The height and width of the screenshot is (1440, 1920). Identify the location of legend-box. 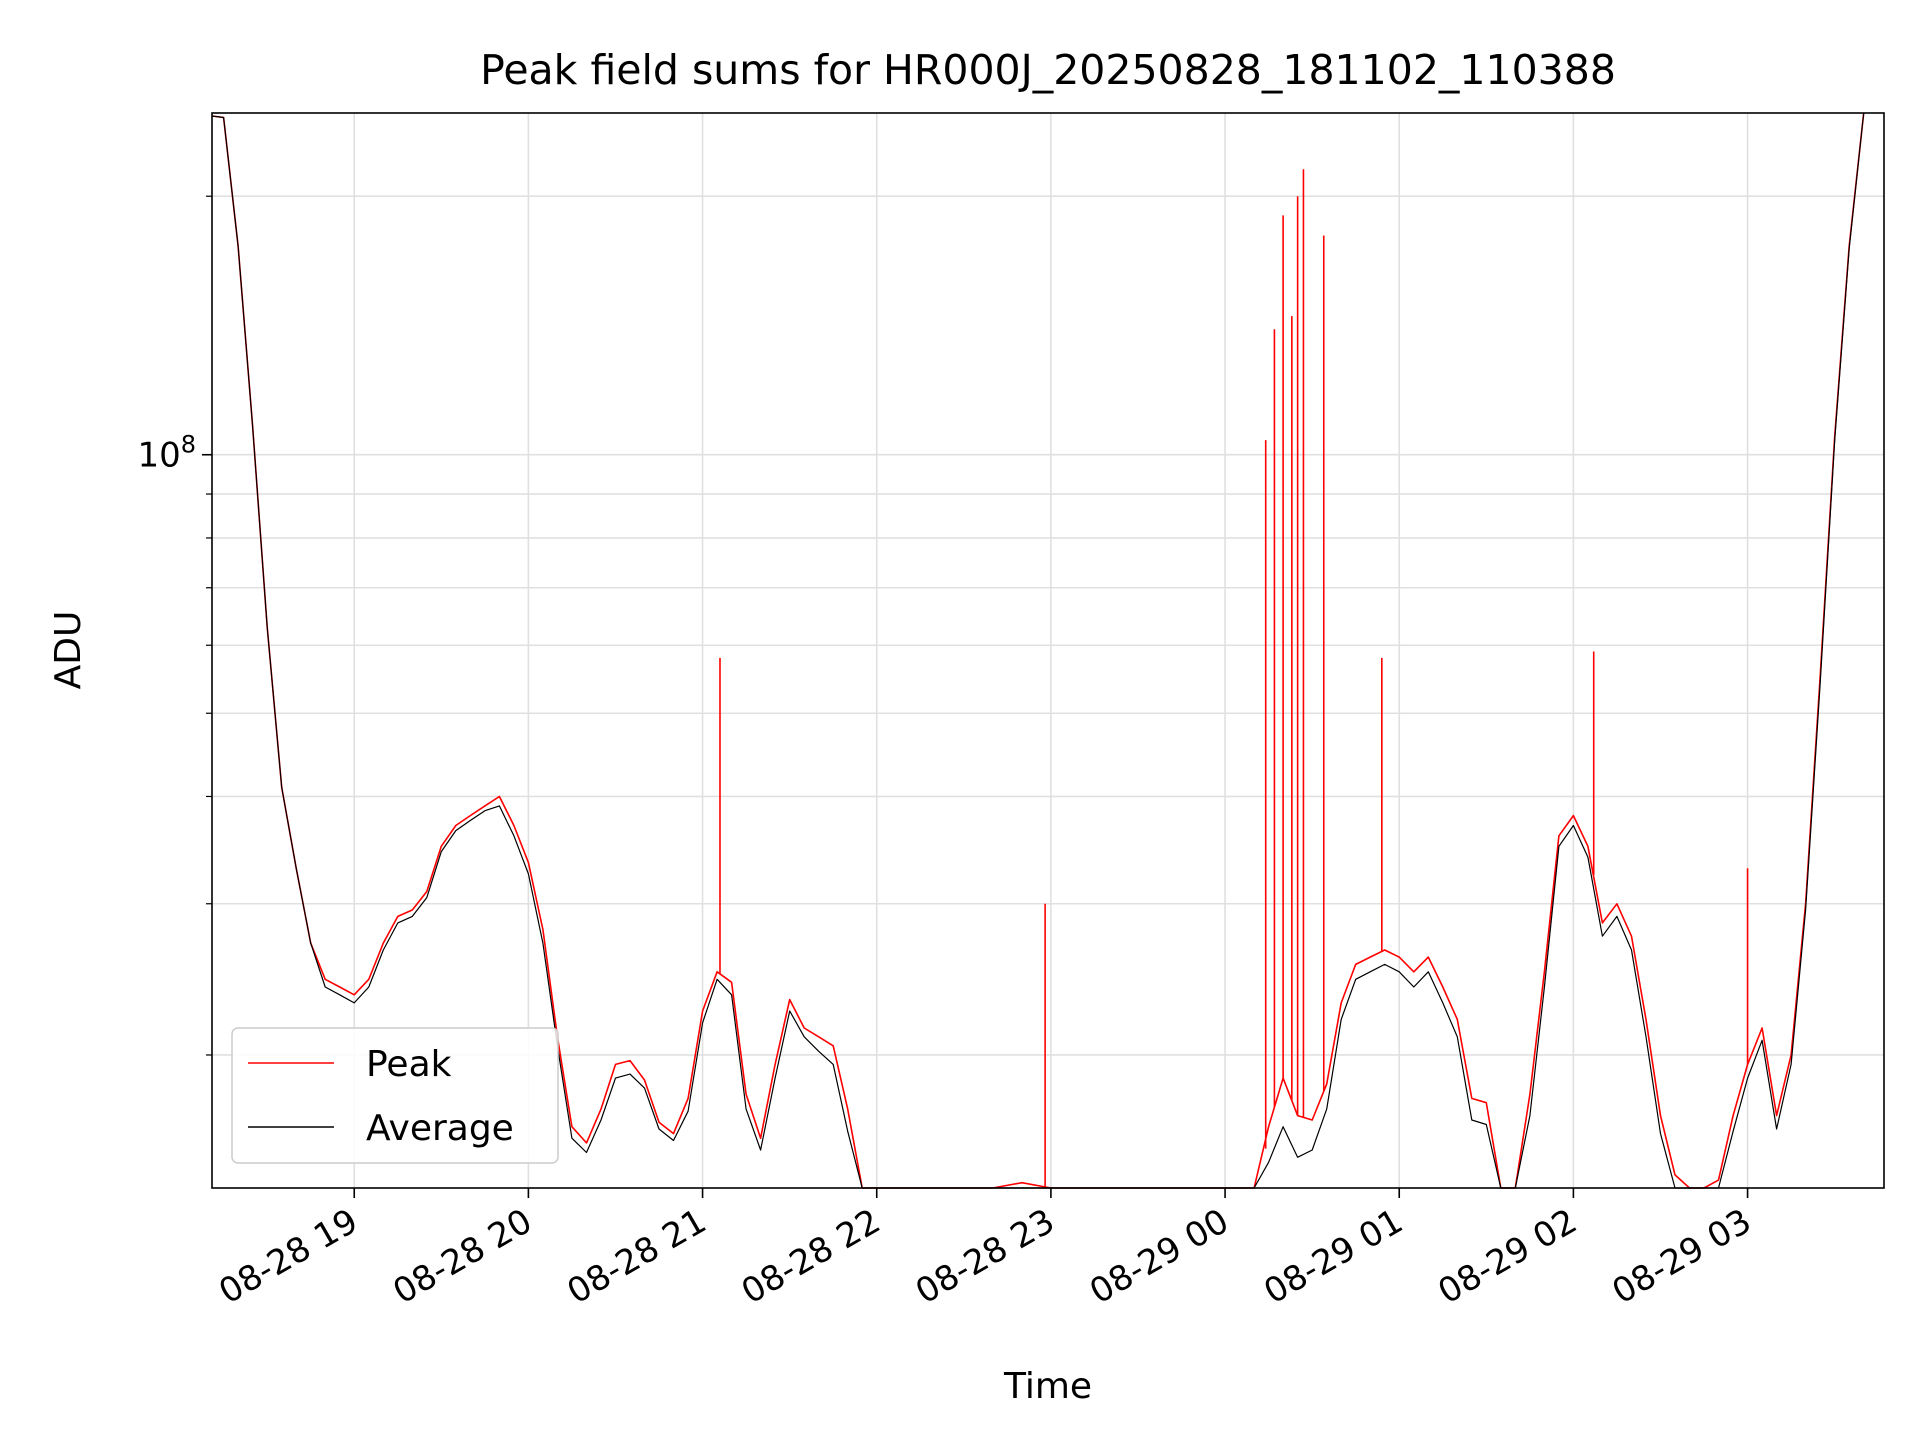
(395, 1095).